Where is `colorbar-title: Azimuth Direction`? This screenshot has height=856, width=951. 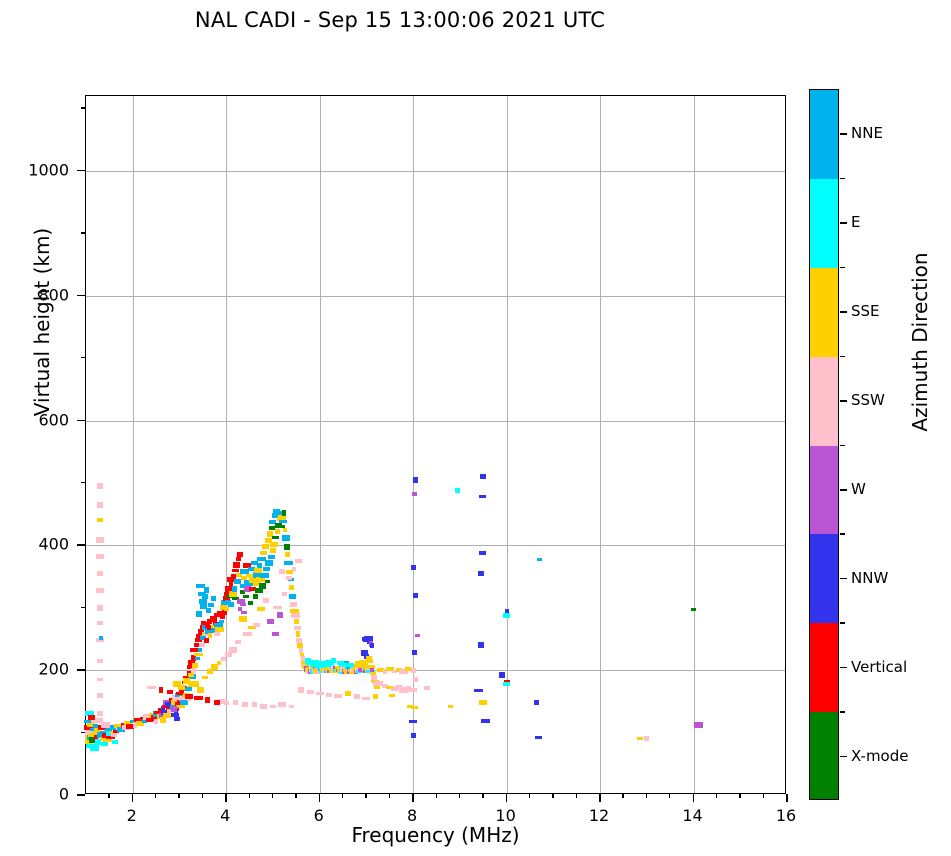 colorbar-title: Azimuth Direction is located at coordinates (920, 342).